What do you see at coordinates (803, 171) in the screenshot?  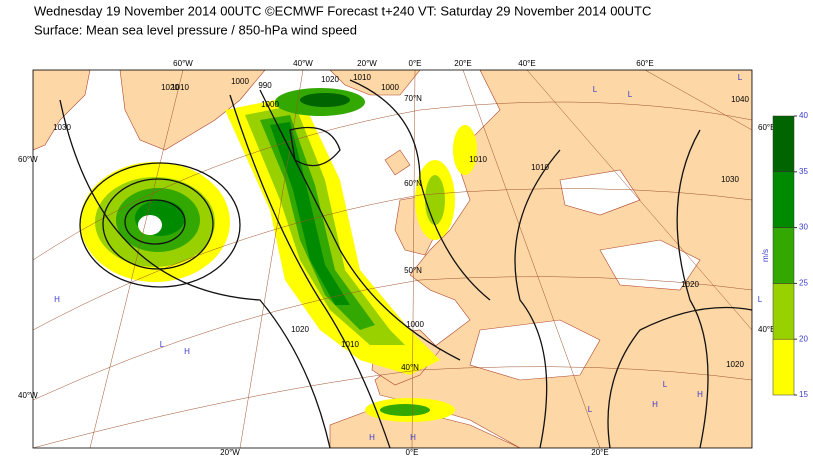 I see `colorbar-tick-label: 35` at bounding box center [803, 171].